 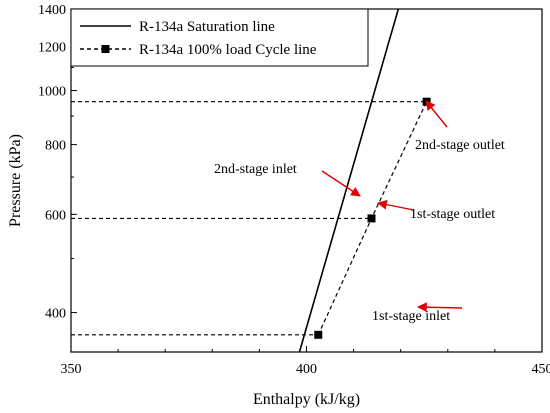 What do you see at coordinates (55, 215) in the screenshot?
I see `y-tick-label: 600` at bounding box center [55, 215].